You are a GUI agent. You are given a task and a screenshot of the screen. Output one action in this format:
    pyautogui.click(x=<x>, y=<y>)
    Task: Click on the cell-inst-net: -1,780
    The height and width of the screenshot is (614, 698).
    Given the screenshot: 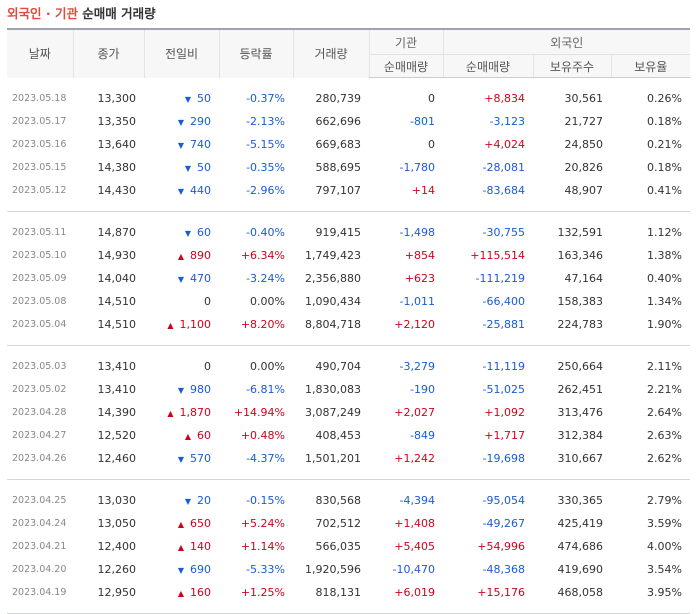 What is the action you would take?
    pyautogui.click(x=406, y=167)
    